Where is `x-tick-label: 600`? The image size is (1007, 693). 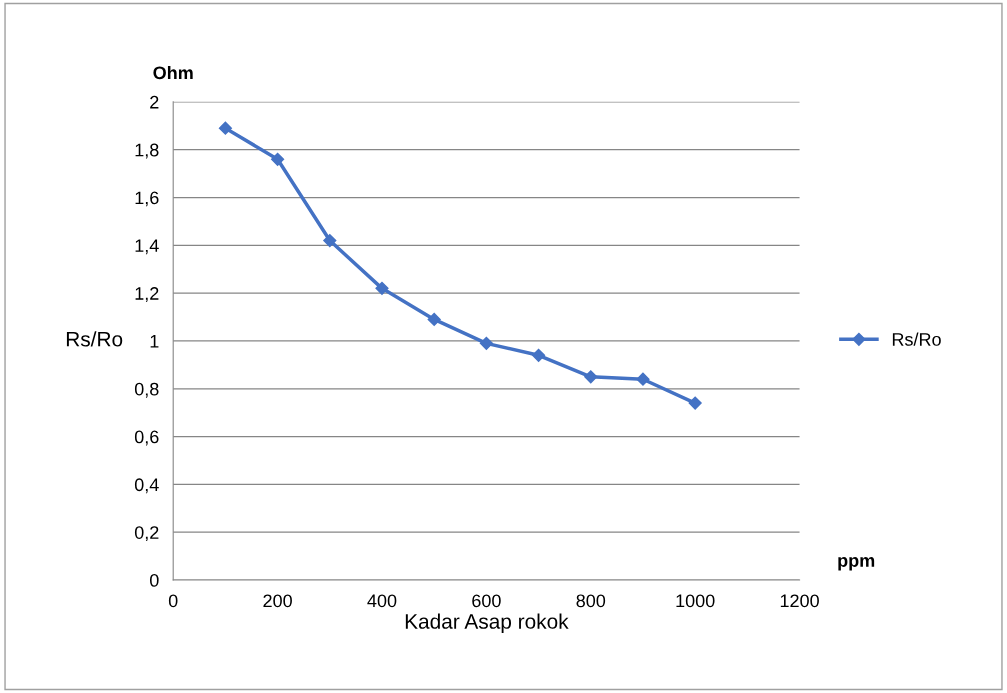 x-tick-label: 600 is located at coordinates (486, 601).